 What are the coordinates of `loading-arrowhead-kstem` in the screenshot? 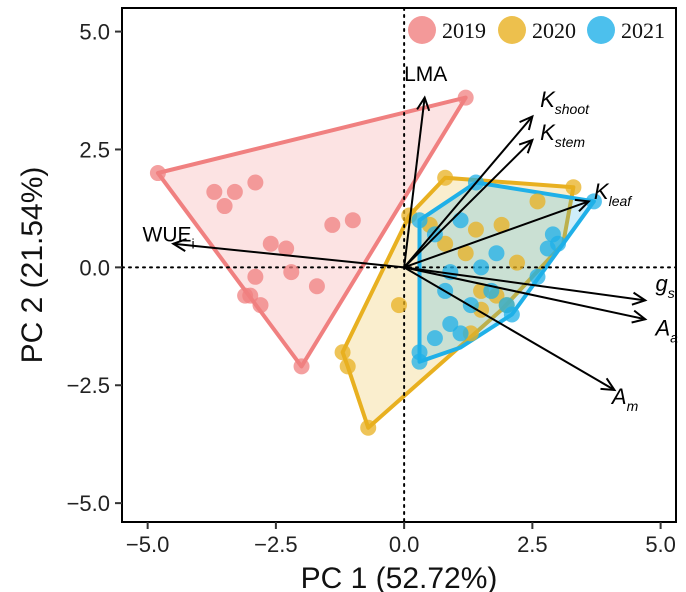 It's located at (526, 146).